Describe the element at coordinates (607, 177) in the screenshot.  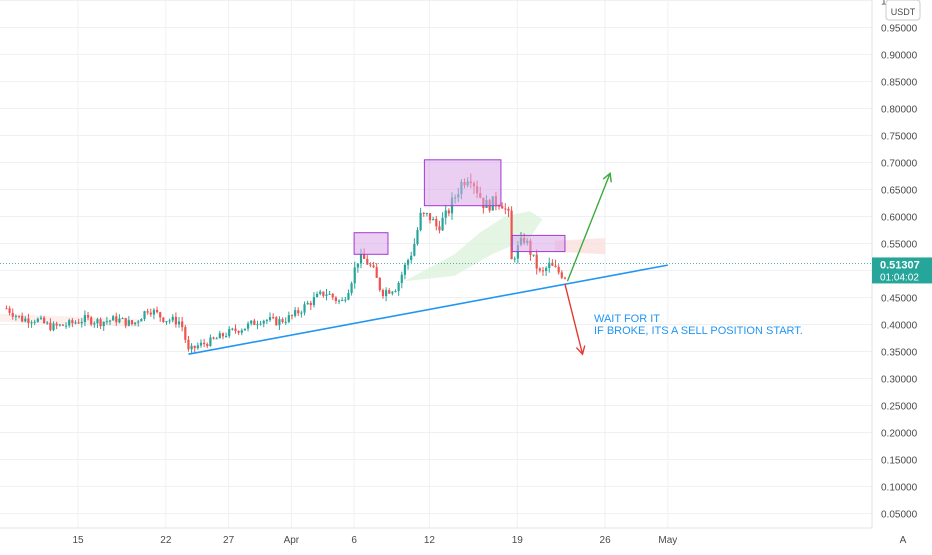
I see `bullish-arrow-head` at that location.